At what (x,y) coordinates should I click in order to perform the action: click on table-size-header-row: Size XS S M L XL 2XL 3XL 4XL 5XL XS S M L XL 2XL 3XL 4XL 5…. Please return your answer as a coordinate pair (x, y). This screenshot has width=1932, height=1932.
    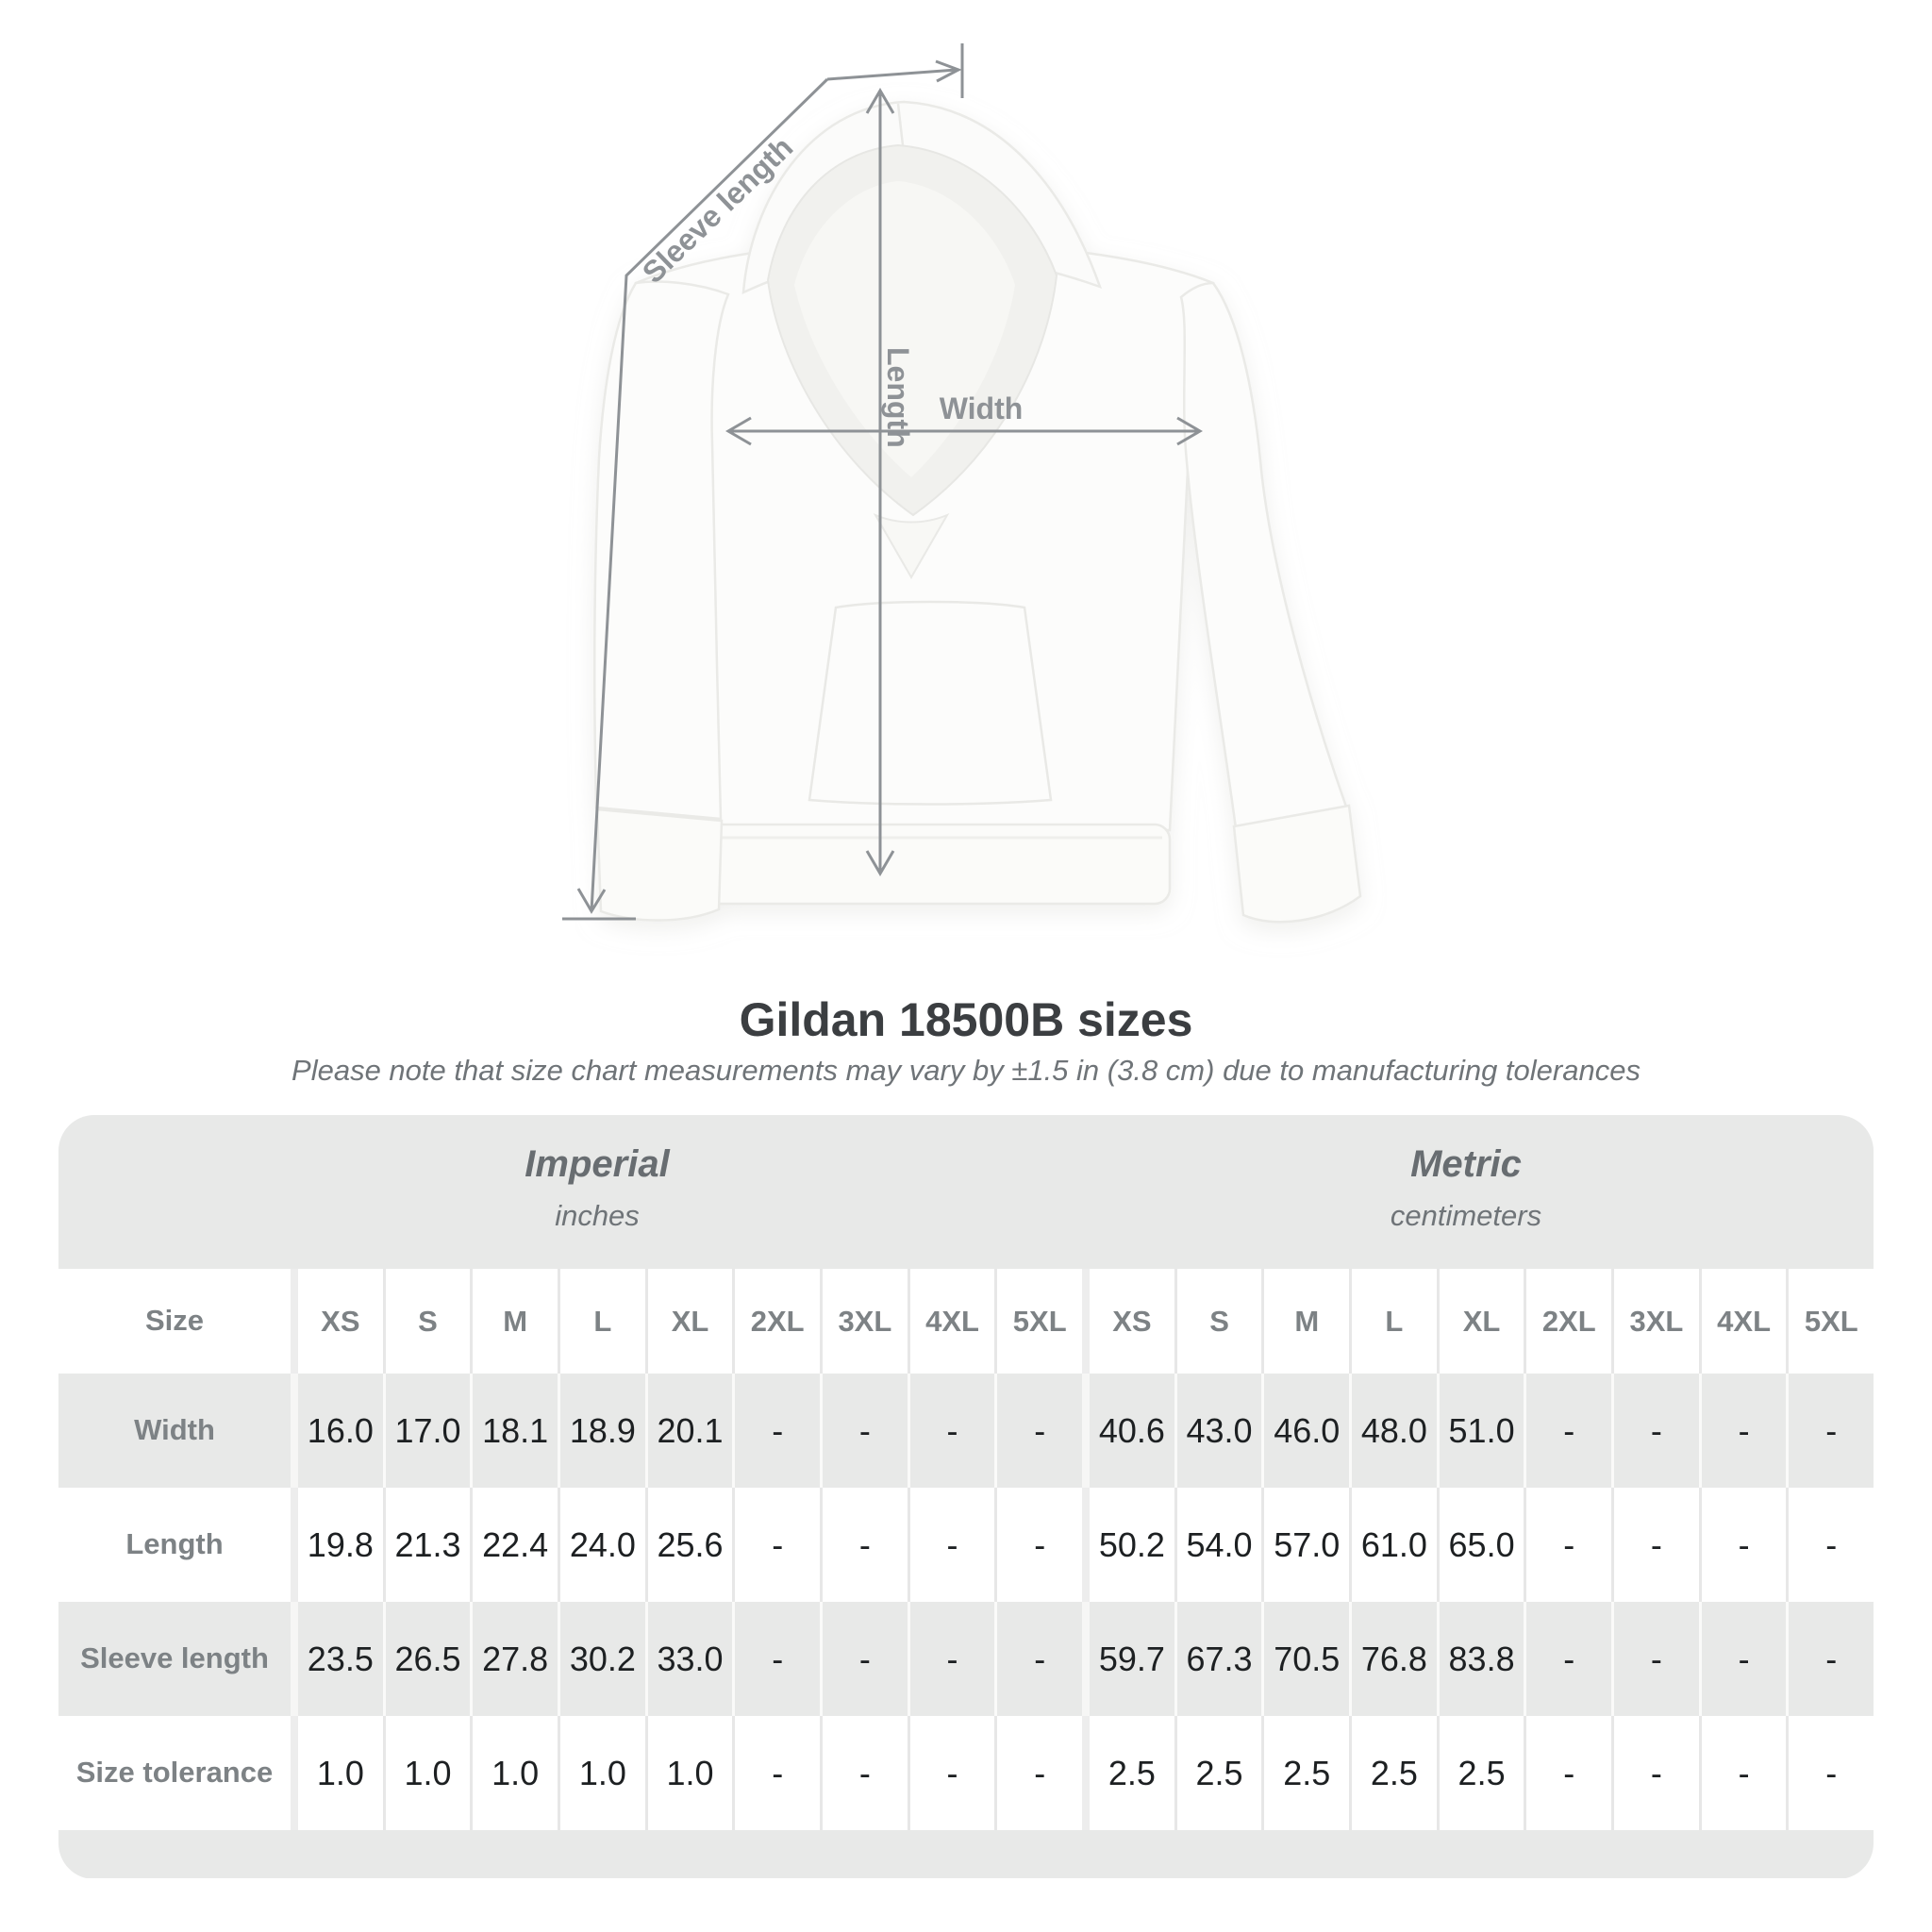
    Looking at the image, I should click on (966, 1321).